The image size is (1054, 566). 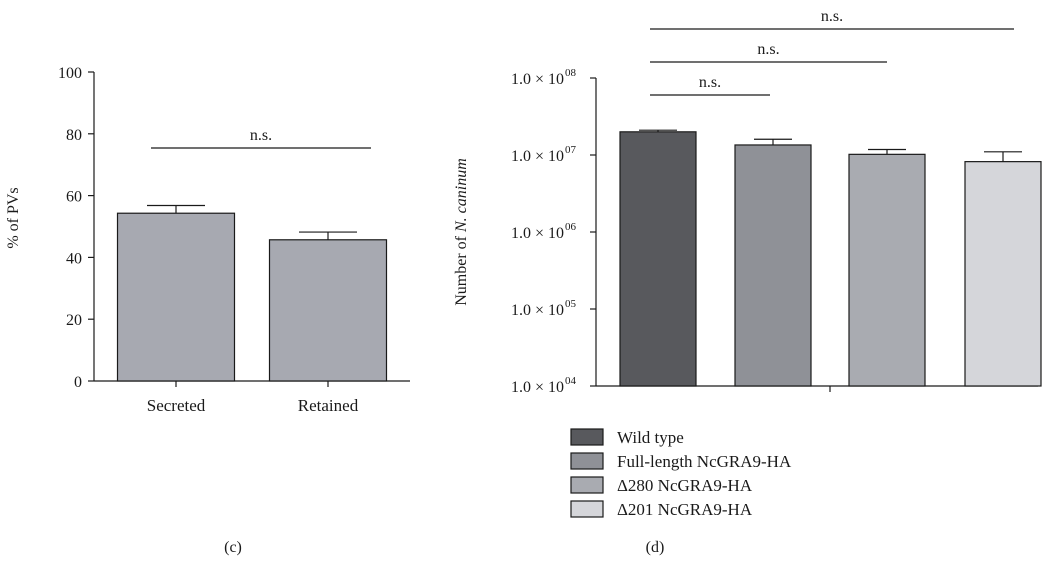 What do you see at coordinates (253, 398) in the screenshot?
I see `panel-c-x-tick-labels: Secreted Retained` at bounding box center [253, 398].